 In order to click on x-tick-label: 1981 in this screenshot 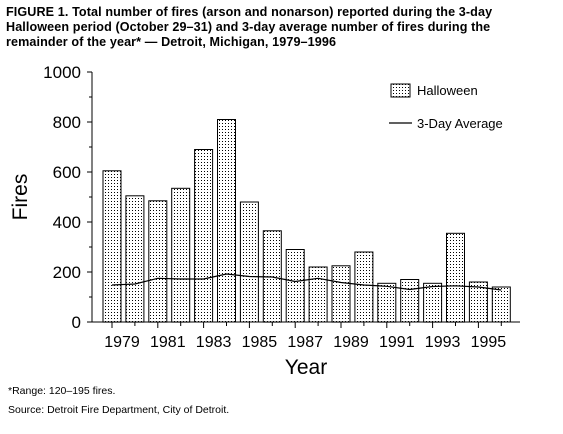, I will do `click(168, 342)`.